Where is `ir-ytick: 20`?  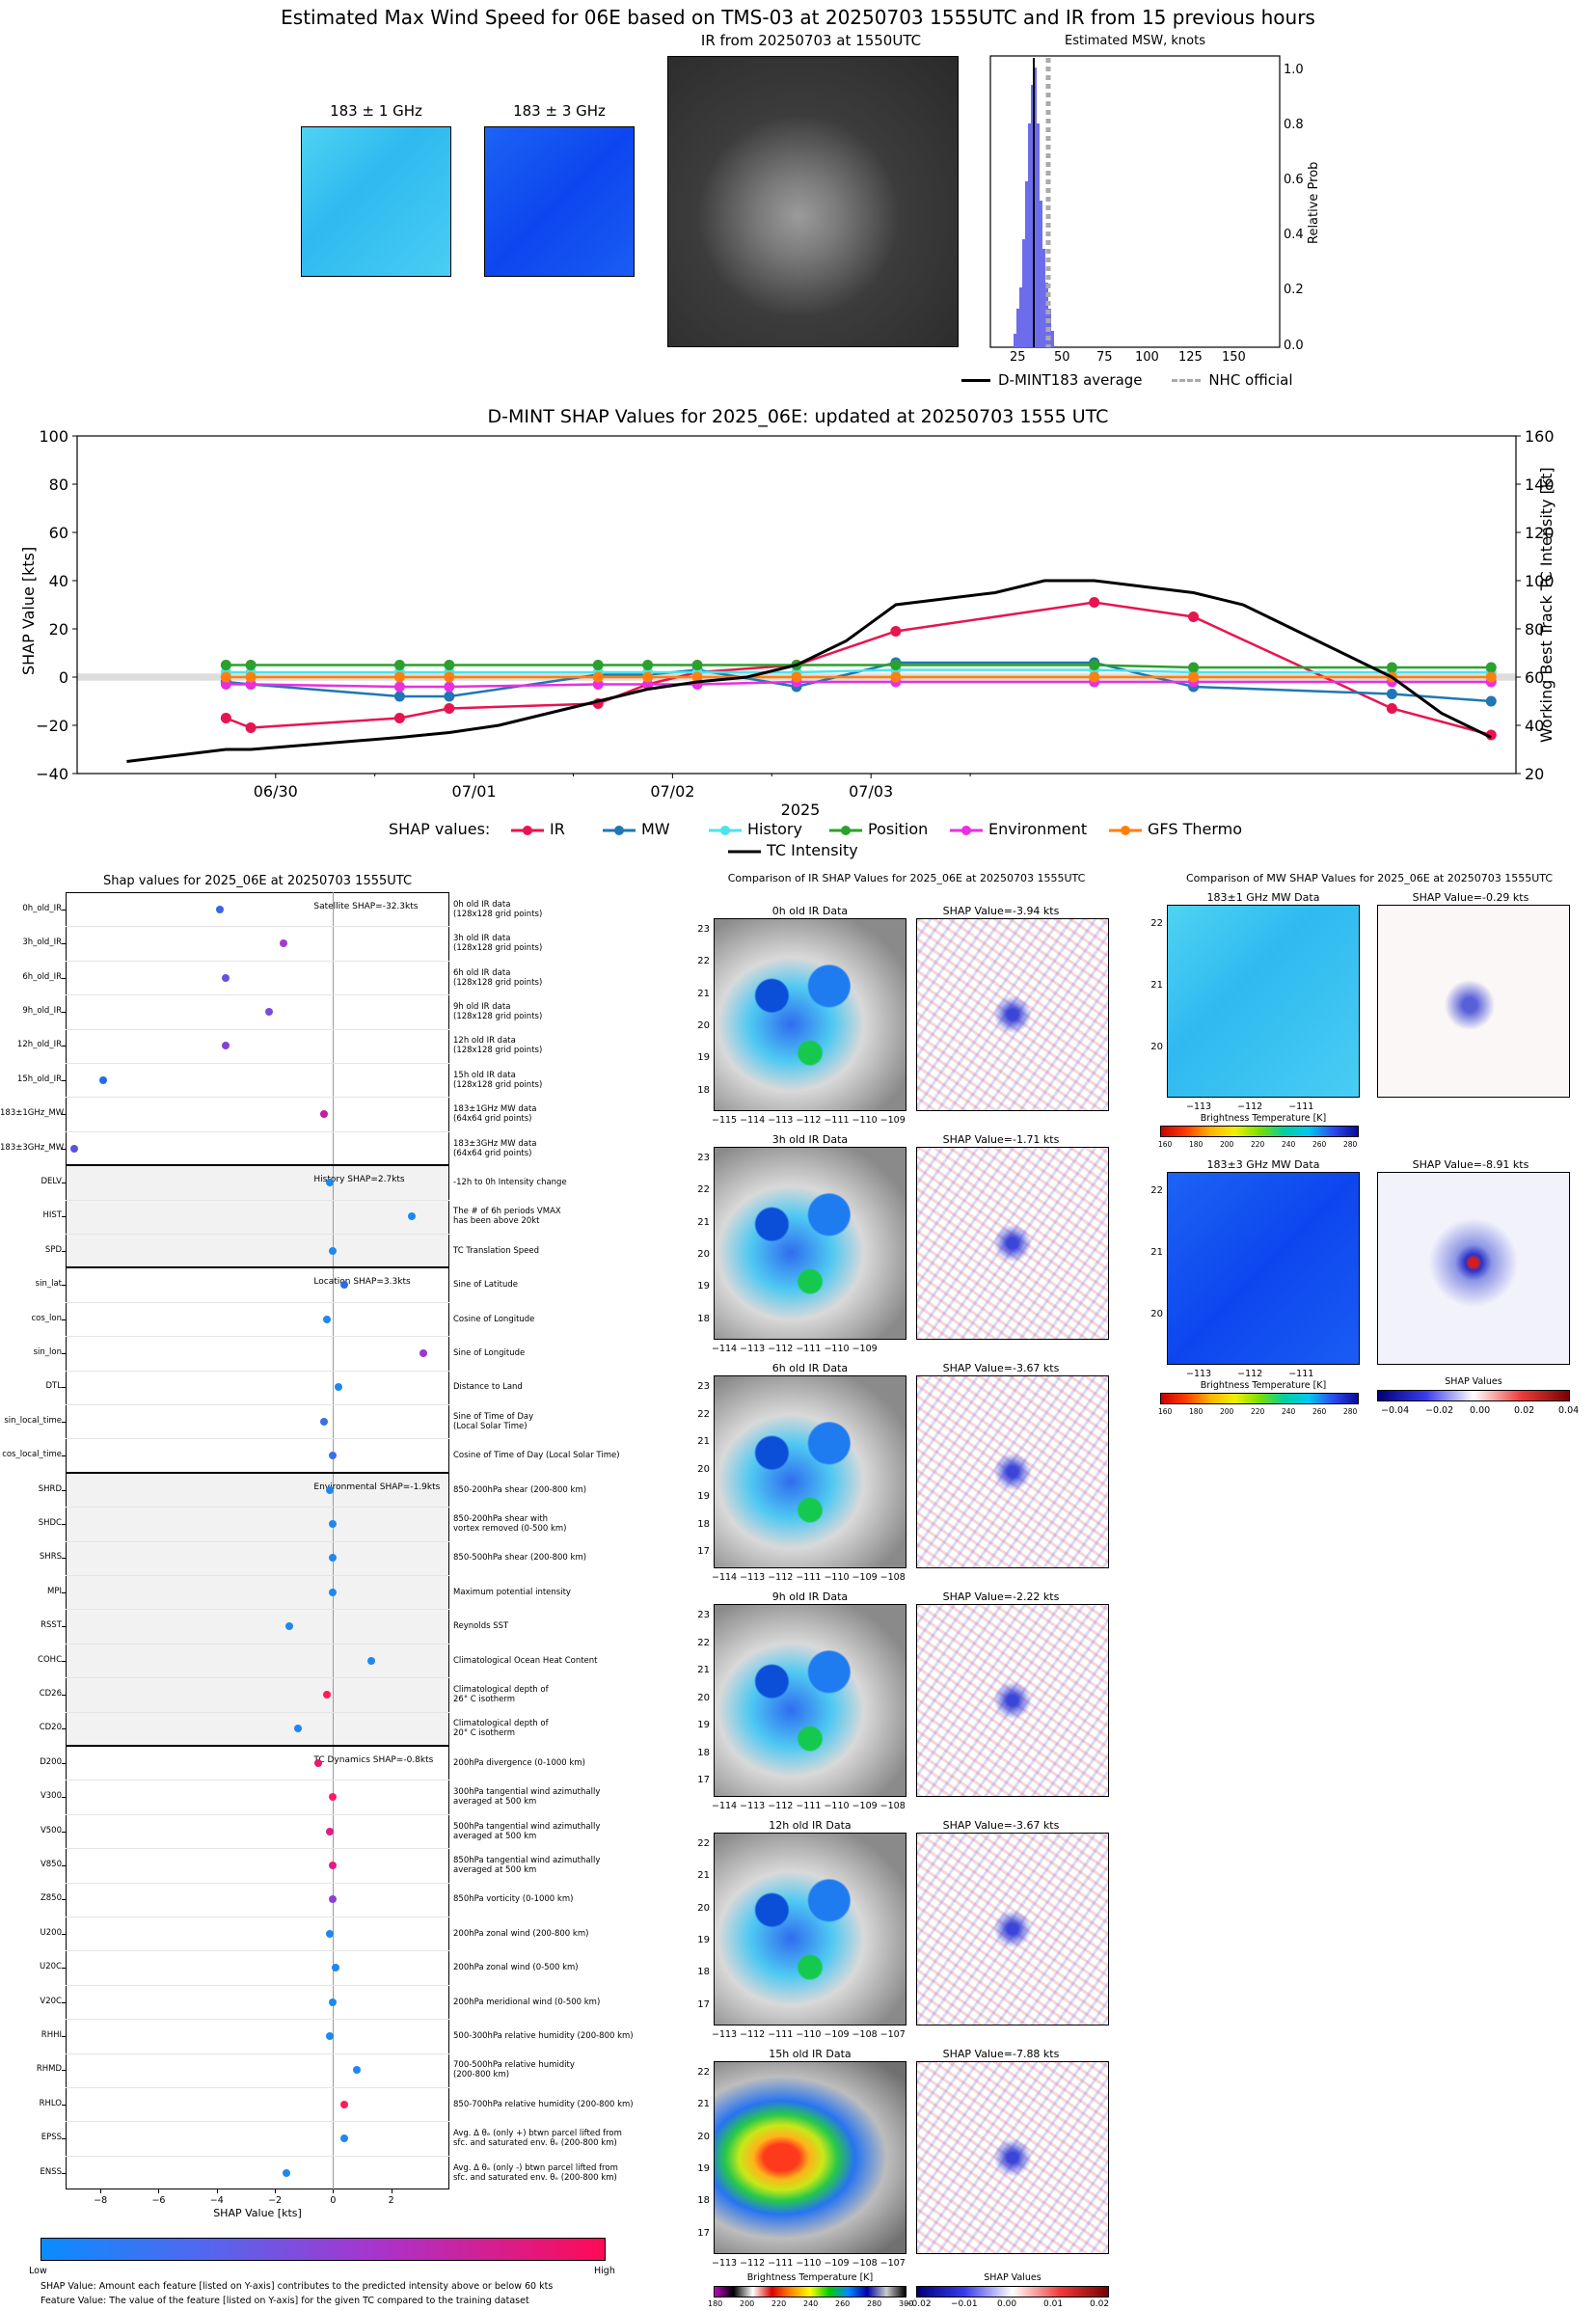 ir-ytick: 20 is located at coordinates (703, 1469).